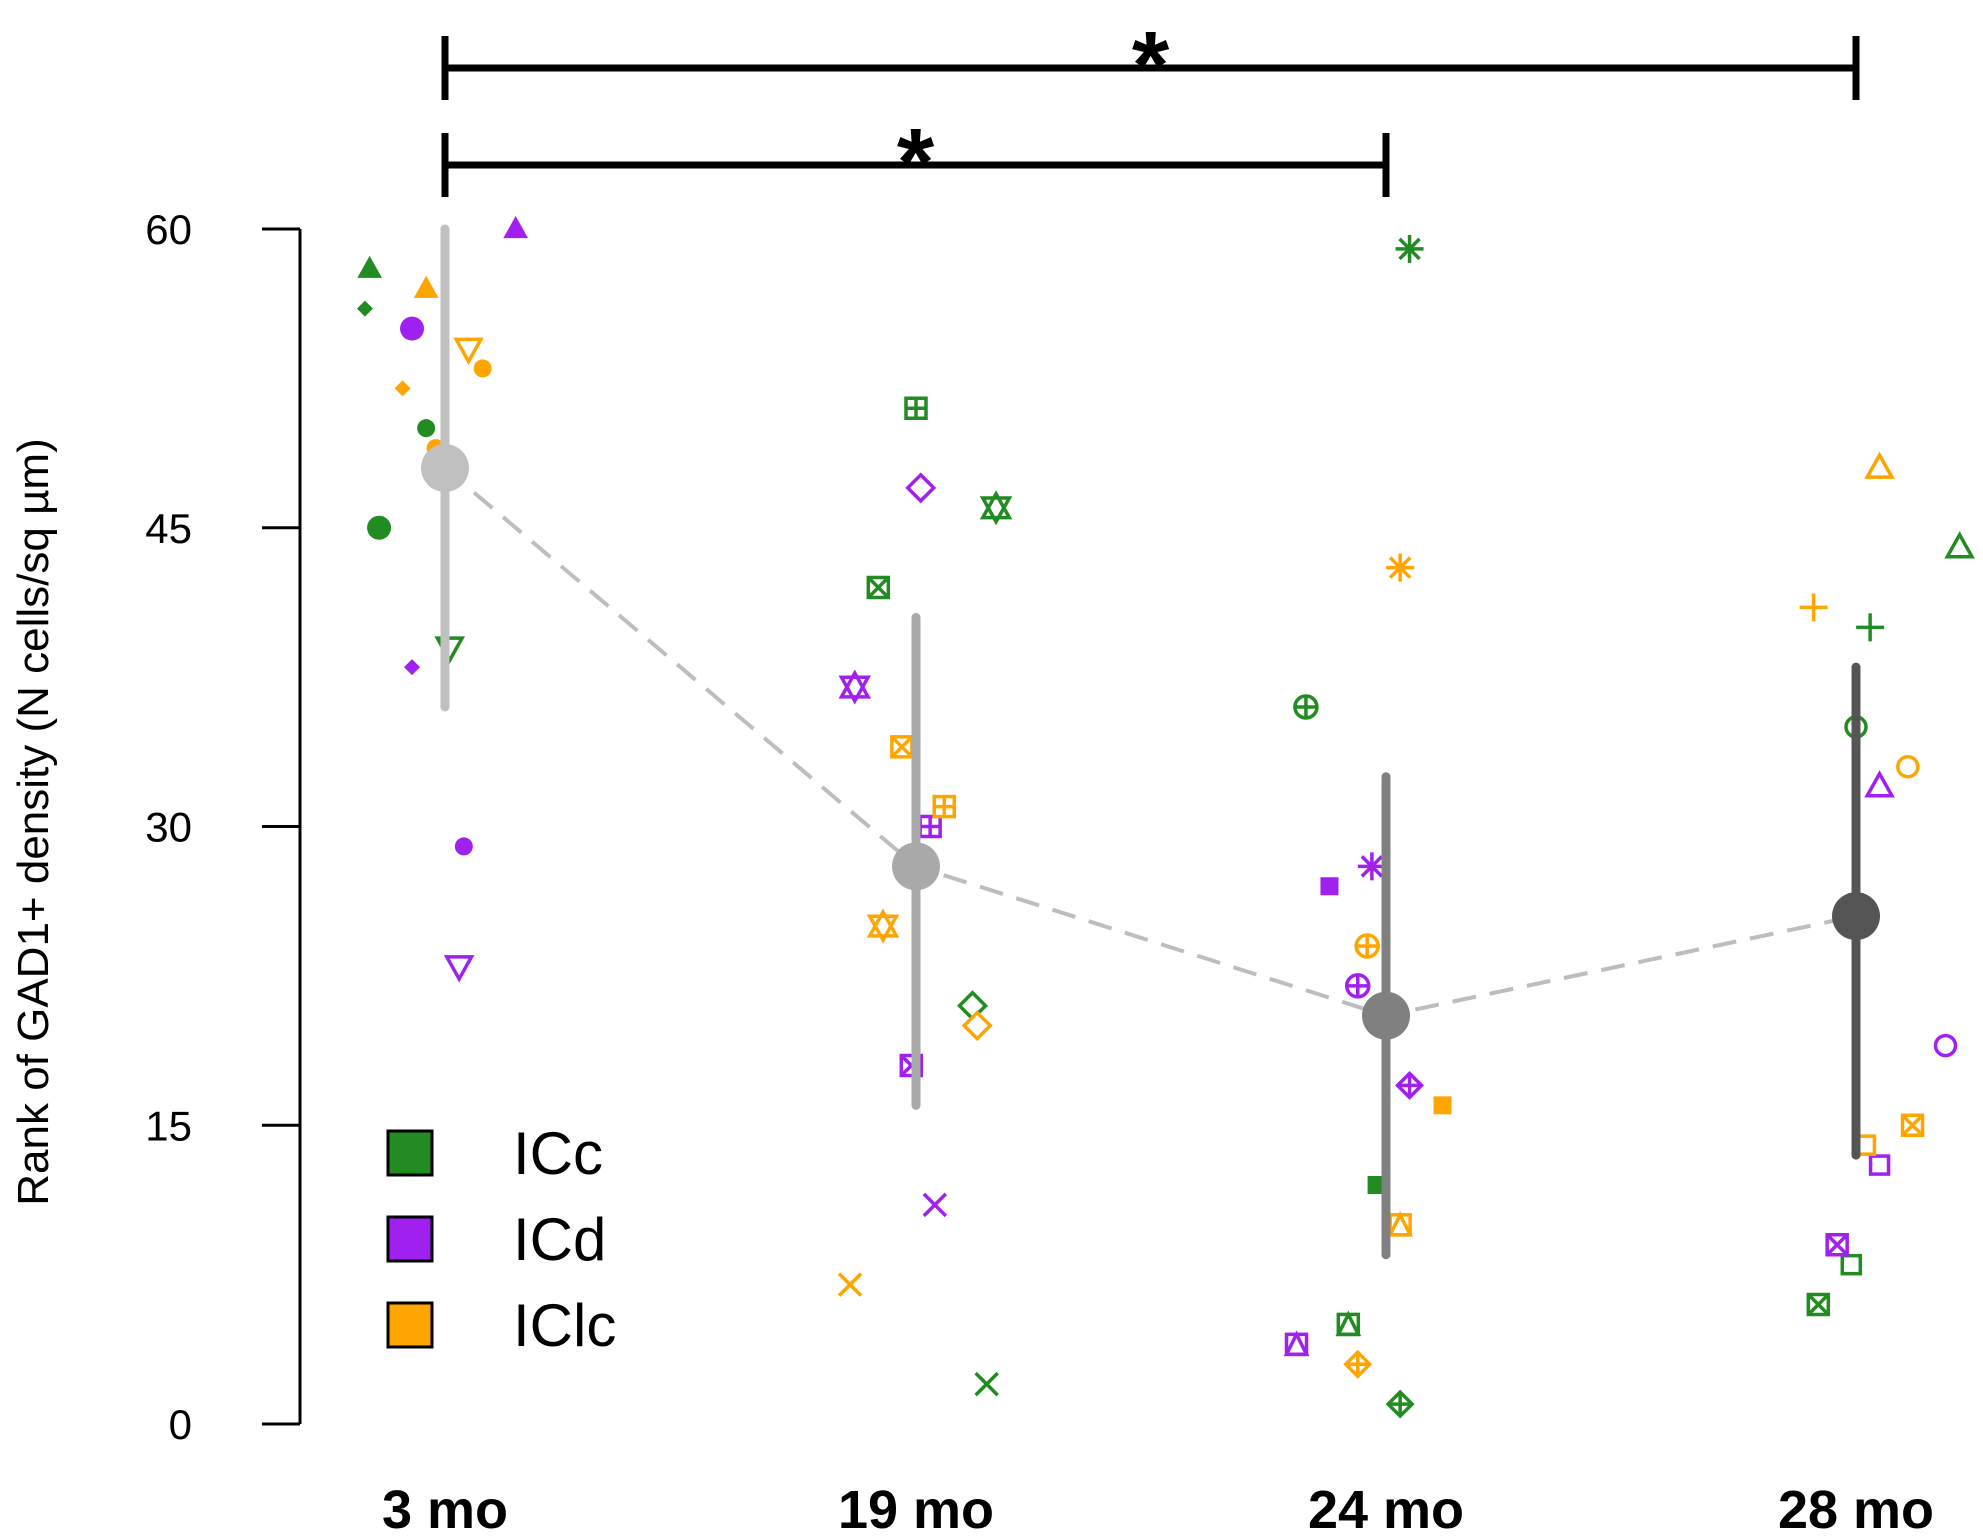 The height and width of the screenshot is (1539, 1983). What do you see at coordinates (168, 528) in the screenshot?
I see `y-tick-label: 45` at bounding box center [168, 528].